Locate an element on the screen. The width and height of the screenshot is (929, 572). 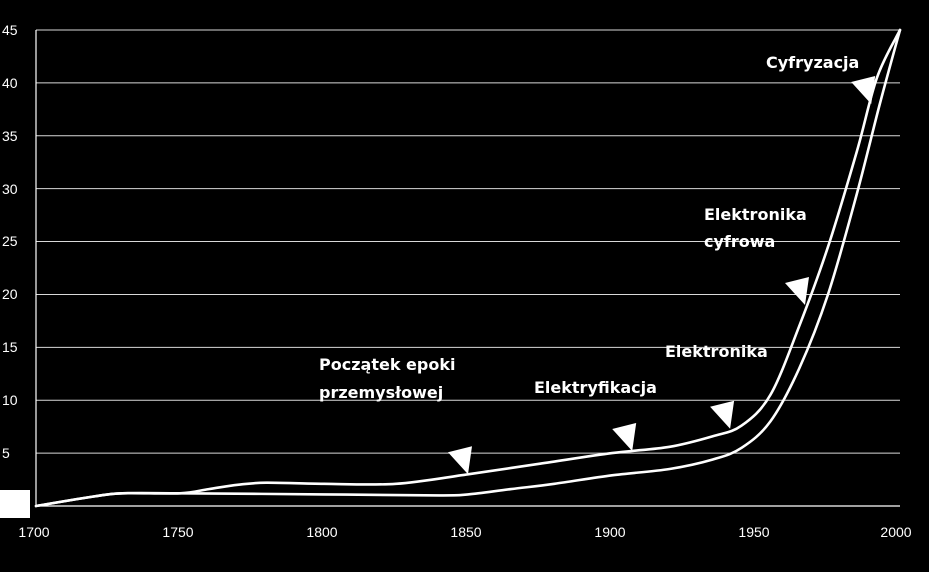
y-tick-label: 25 is located at coordinates (10, 241).